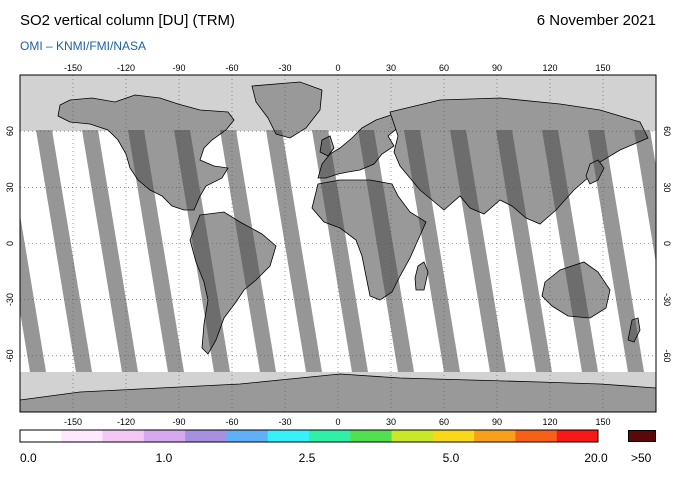 Image resolution: width=676 pixels, height=480 pixels. Describe the element at coordinates (595, 458) in the screenshot. I see `colorbar-label: 20.0` at that location.